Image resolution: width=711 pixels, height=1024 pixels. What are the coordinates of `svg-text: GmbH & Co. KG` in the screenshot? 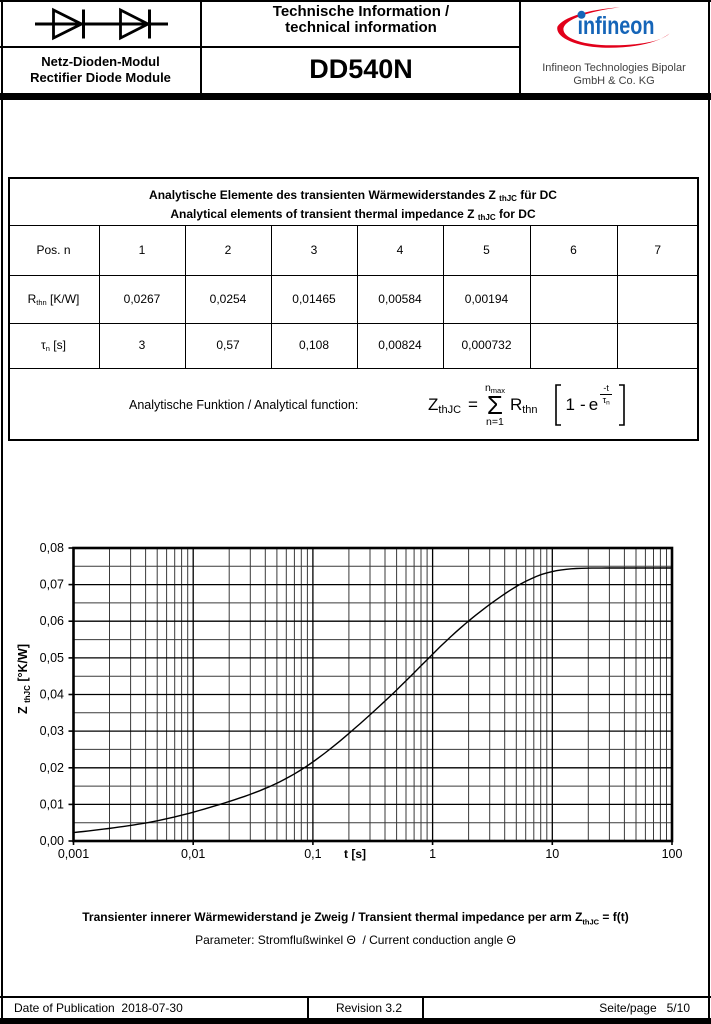 It's located at (613, 81).